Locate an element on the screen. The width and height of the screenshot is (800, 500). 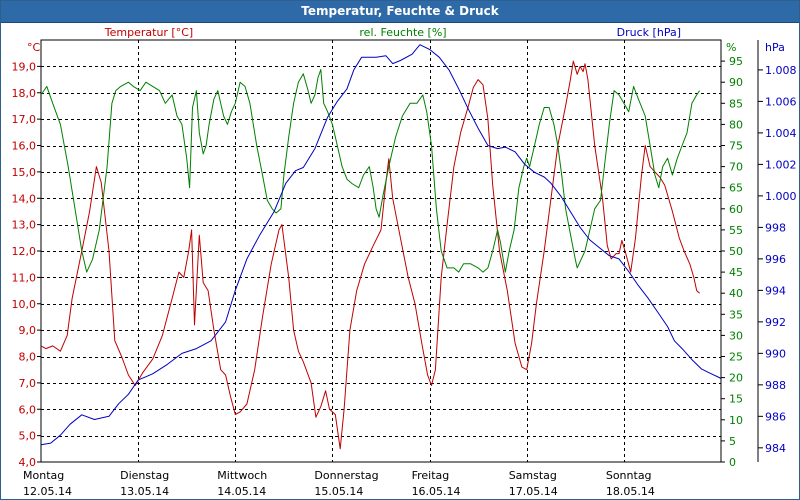
temperature-tick-label: 7,0 is located at coordinates (28, 383).